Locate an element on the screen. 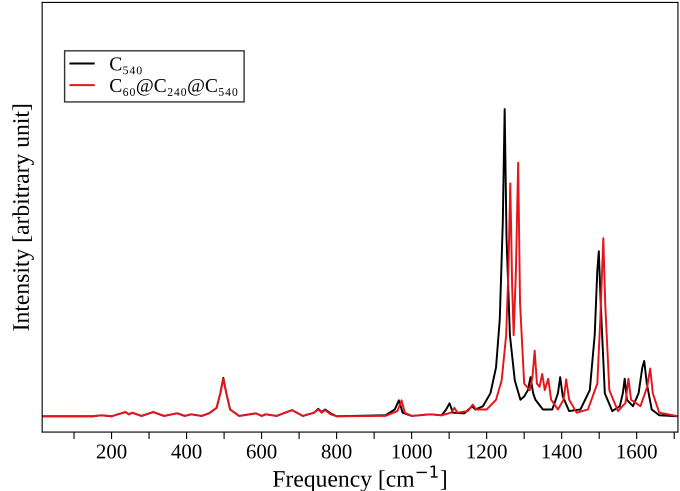 The width and height of the screenshot is (680, 491). x-tick-label: 1400 is located at coordinates (562, 451).